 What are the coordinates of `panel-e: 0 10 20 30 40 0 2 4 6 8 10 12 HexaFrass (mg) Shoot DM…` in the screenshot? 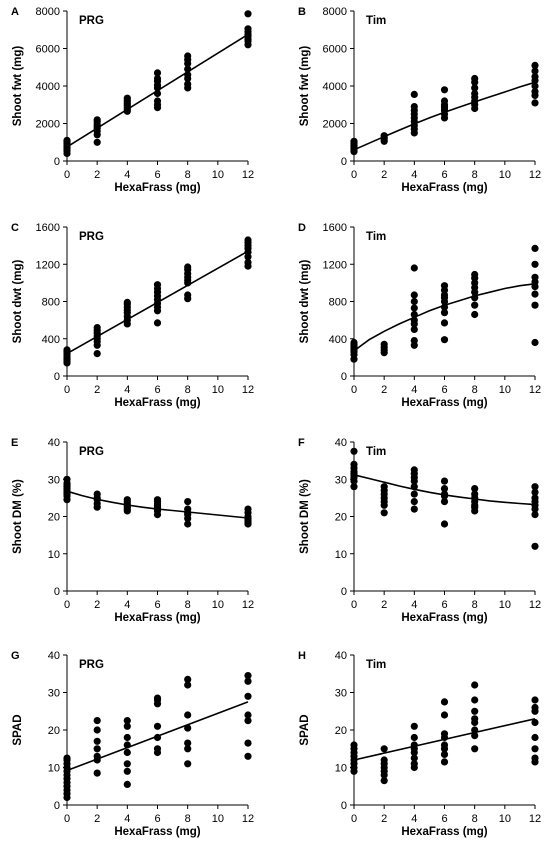 It's located at (132, 530).